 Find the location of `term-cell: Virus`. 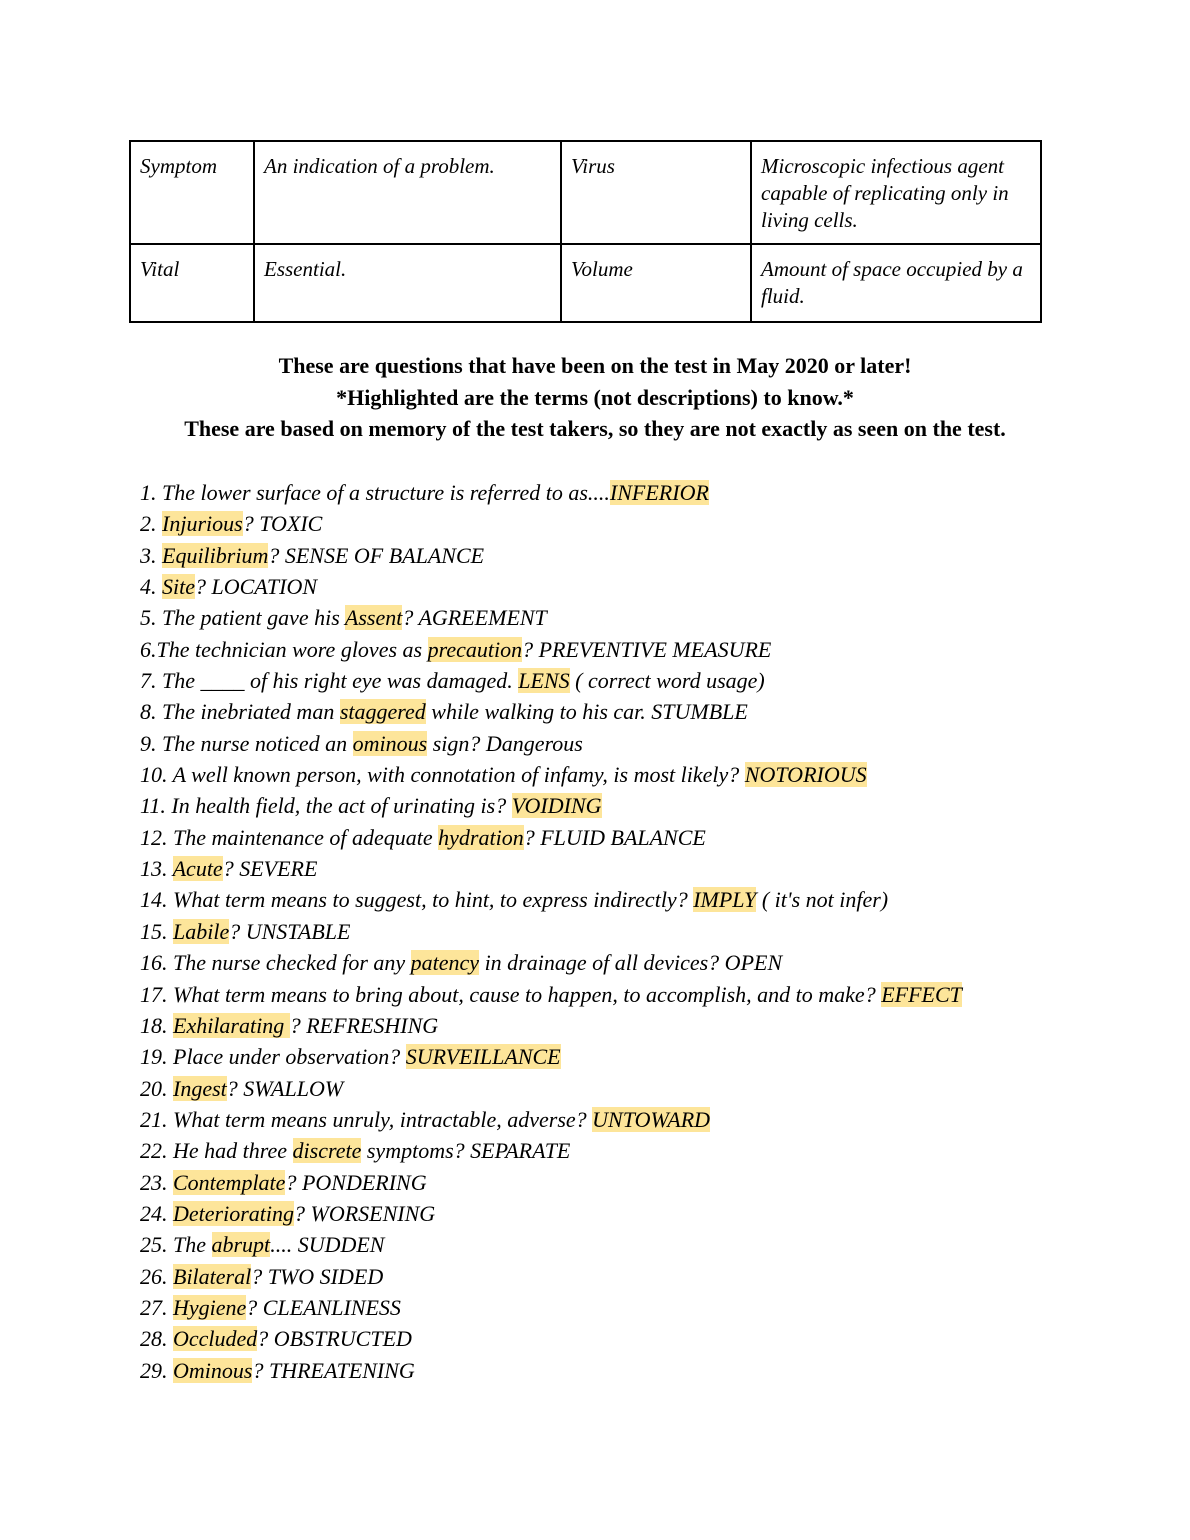

term-cell: Virus is located at coordinates (656, 192).